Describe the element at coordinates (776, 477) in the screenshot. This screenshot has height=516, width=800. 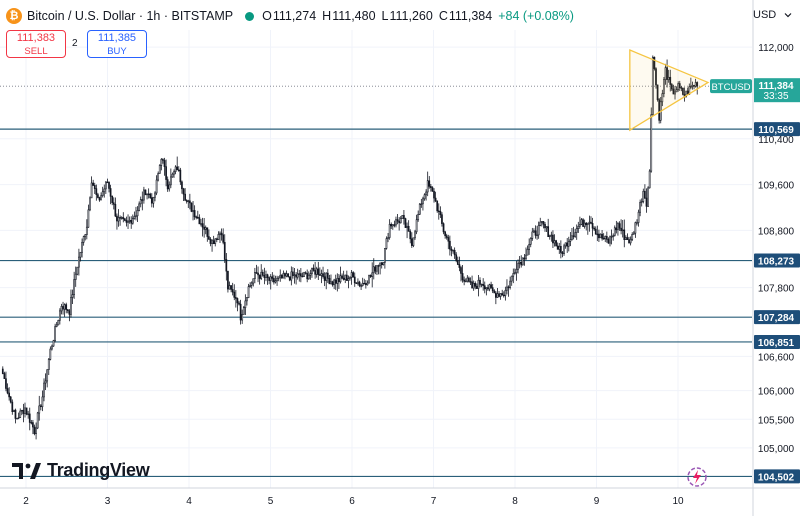
I see `level-tag-label: 104,502` at that location.